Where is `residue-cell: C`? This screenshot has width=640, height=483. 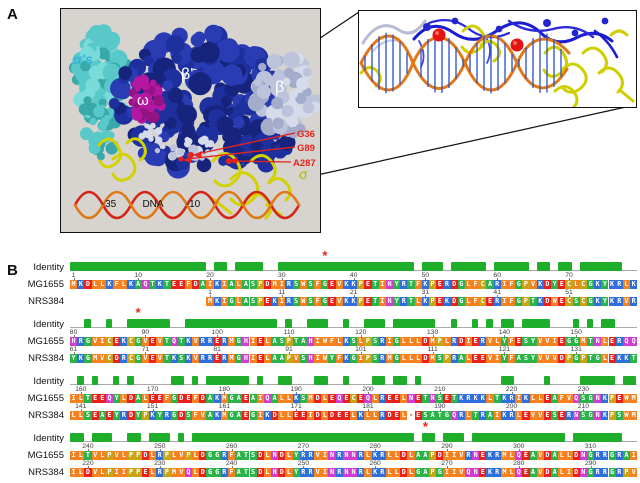
residue-cell: C is located at coordinates (109, 341).